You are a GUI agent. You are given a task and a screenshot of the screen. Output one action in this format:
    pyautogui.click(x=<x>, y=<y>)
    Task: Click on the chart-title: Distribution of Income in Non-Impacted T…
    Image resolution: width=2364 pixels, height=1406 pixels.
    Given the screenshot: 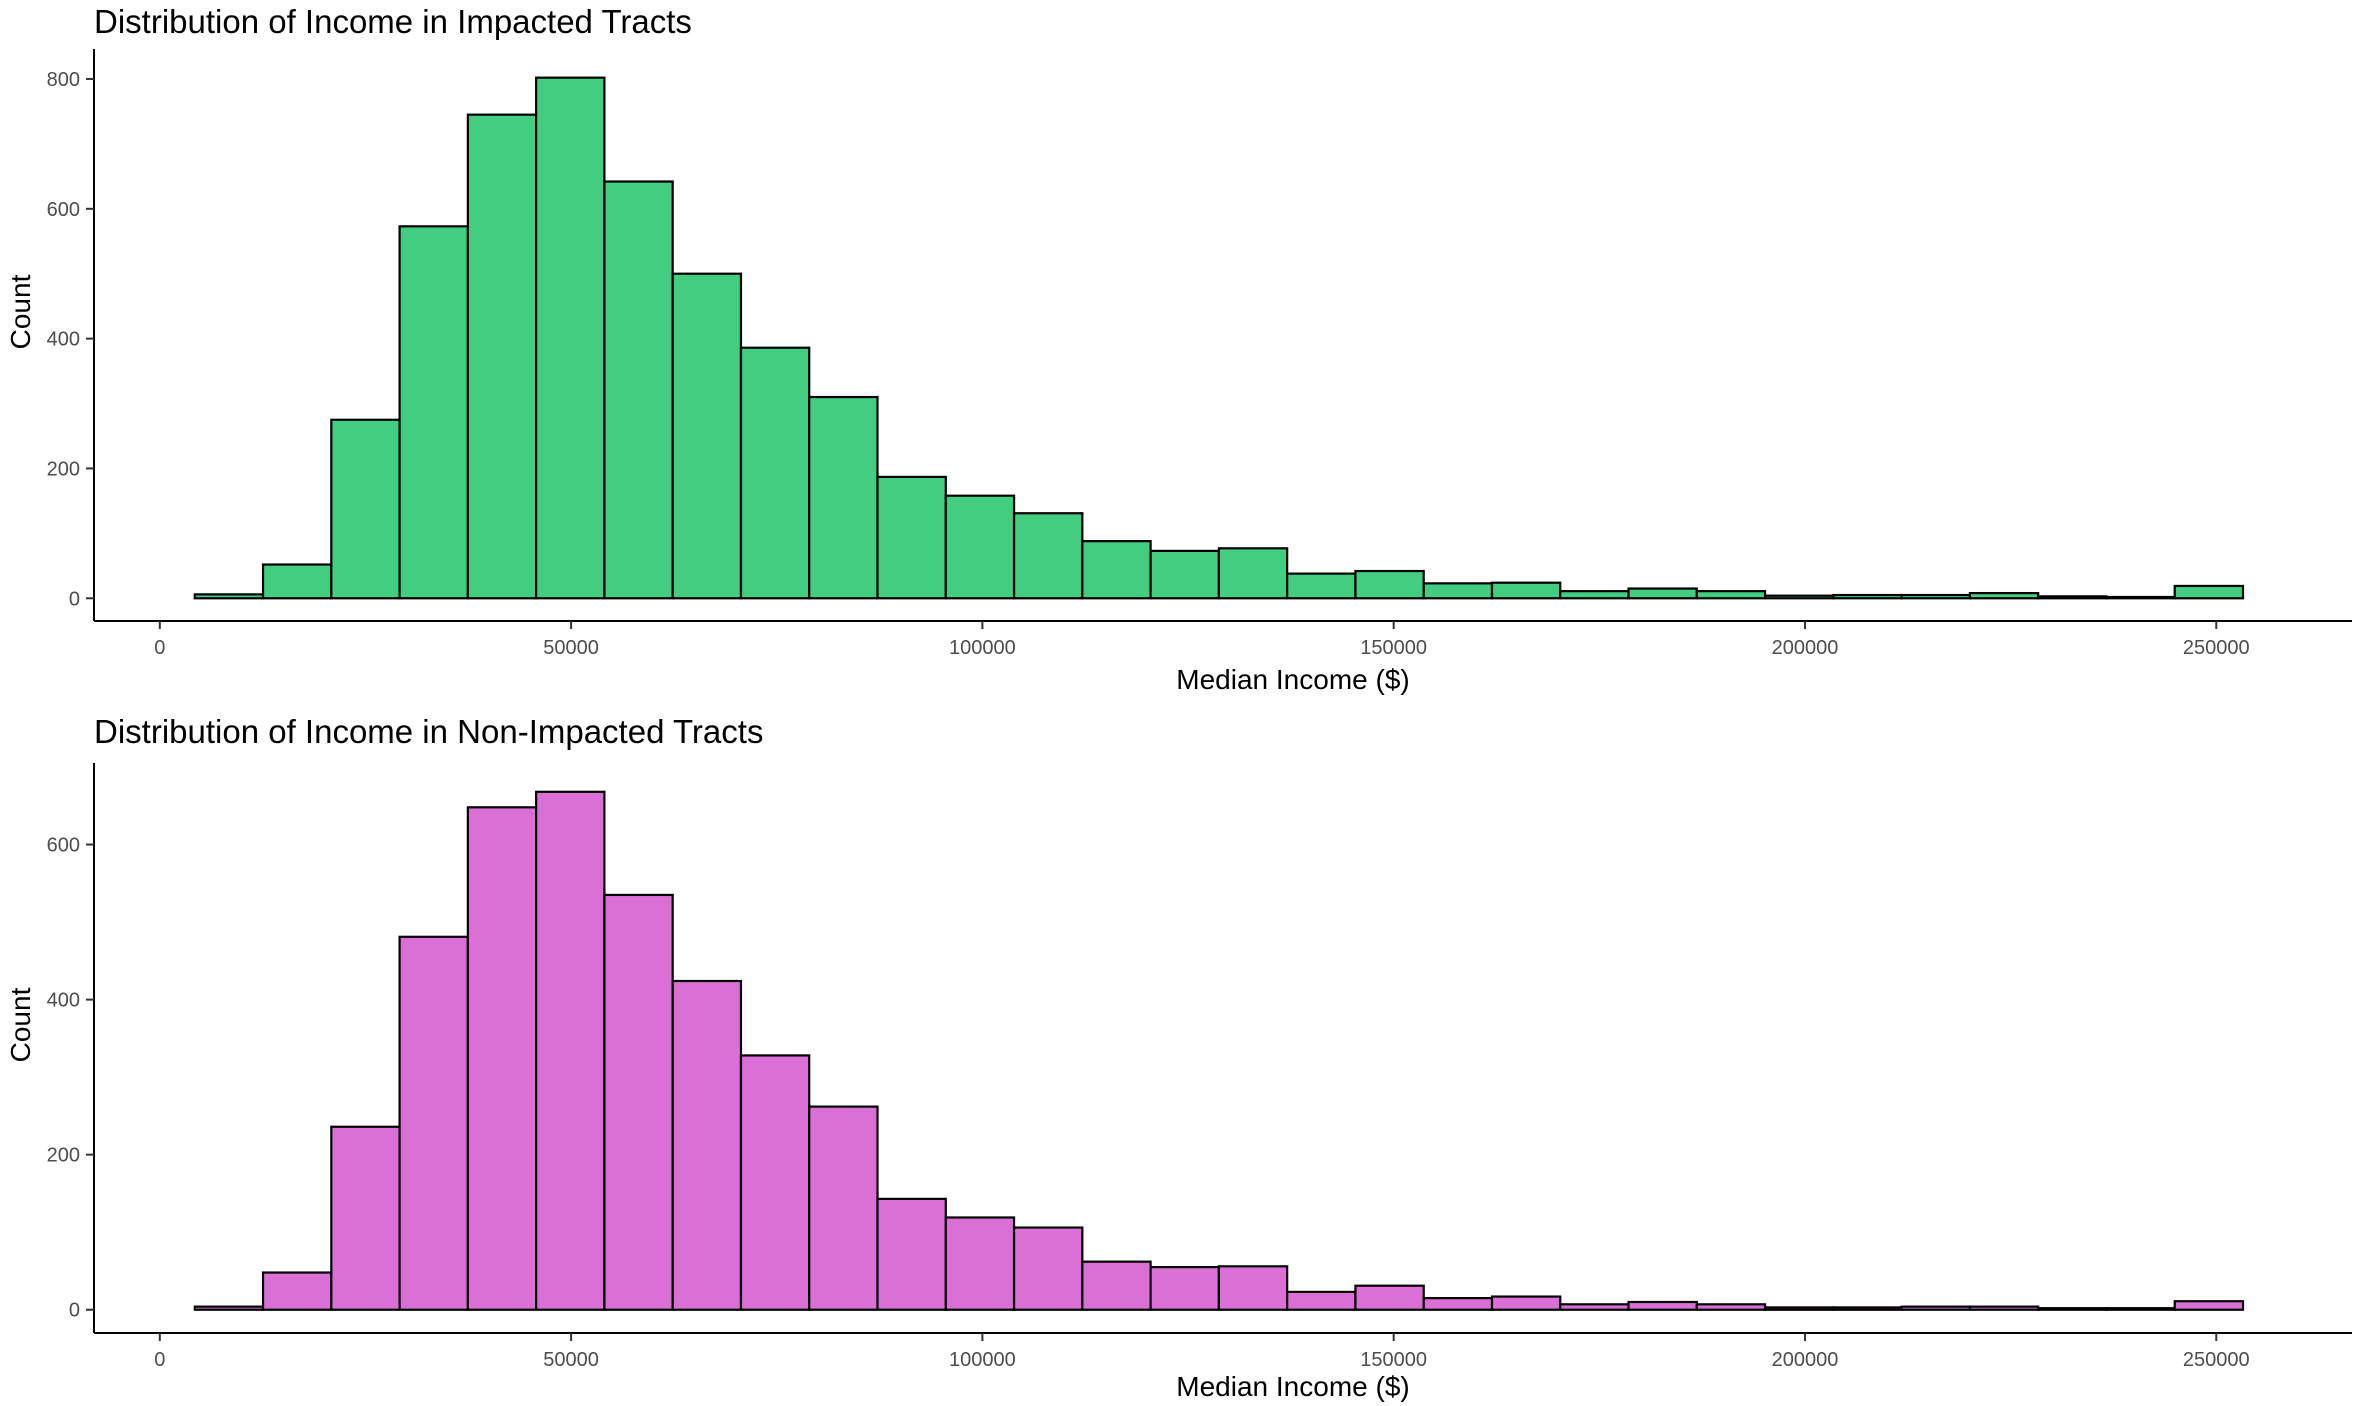 What is the action you would take?
    pyautogui.click(x=429, y=731)
    